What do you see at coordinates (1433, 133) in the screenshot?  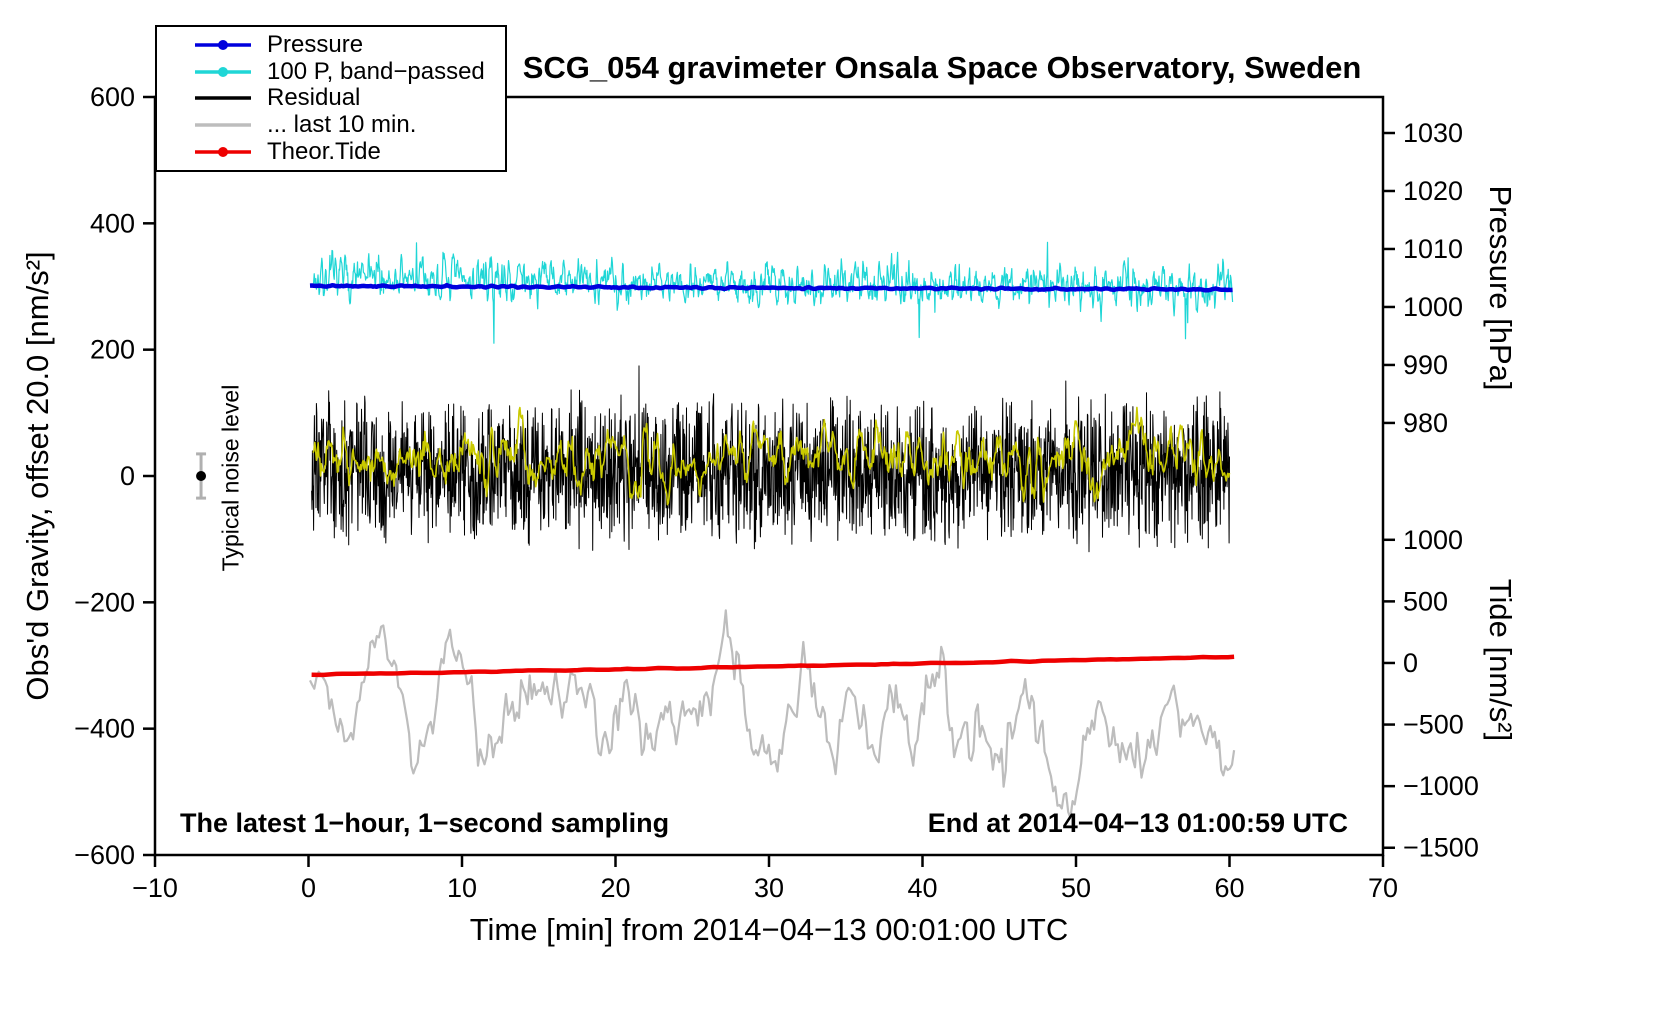 I see `tick-label: 1030` at bounding box center [1433, 133].